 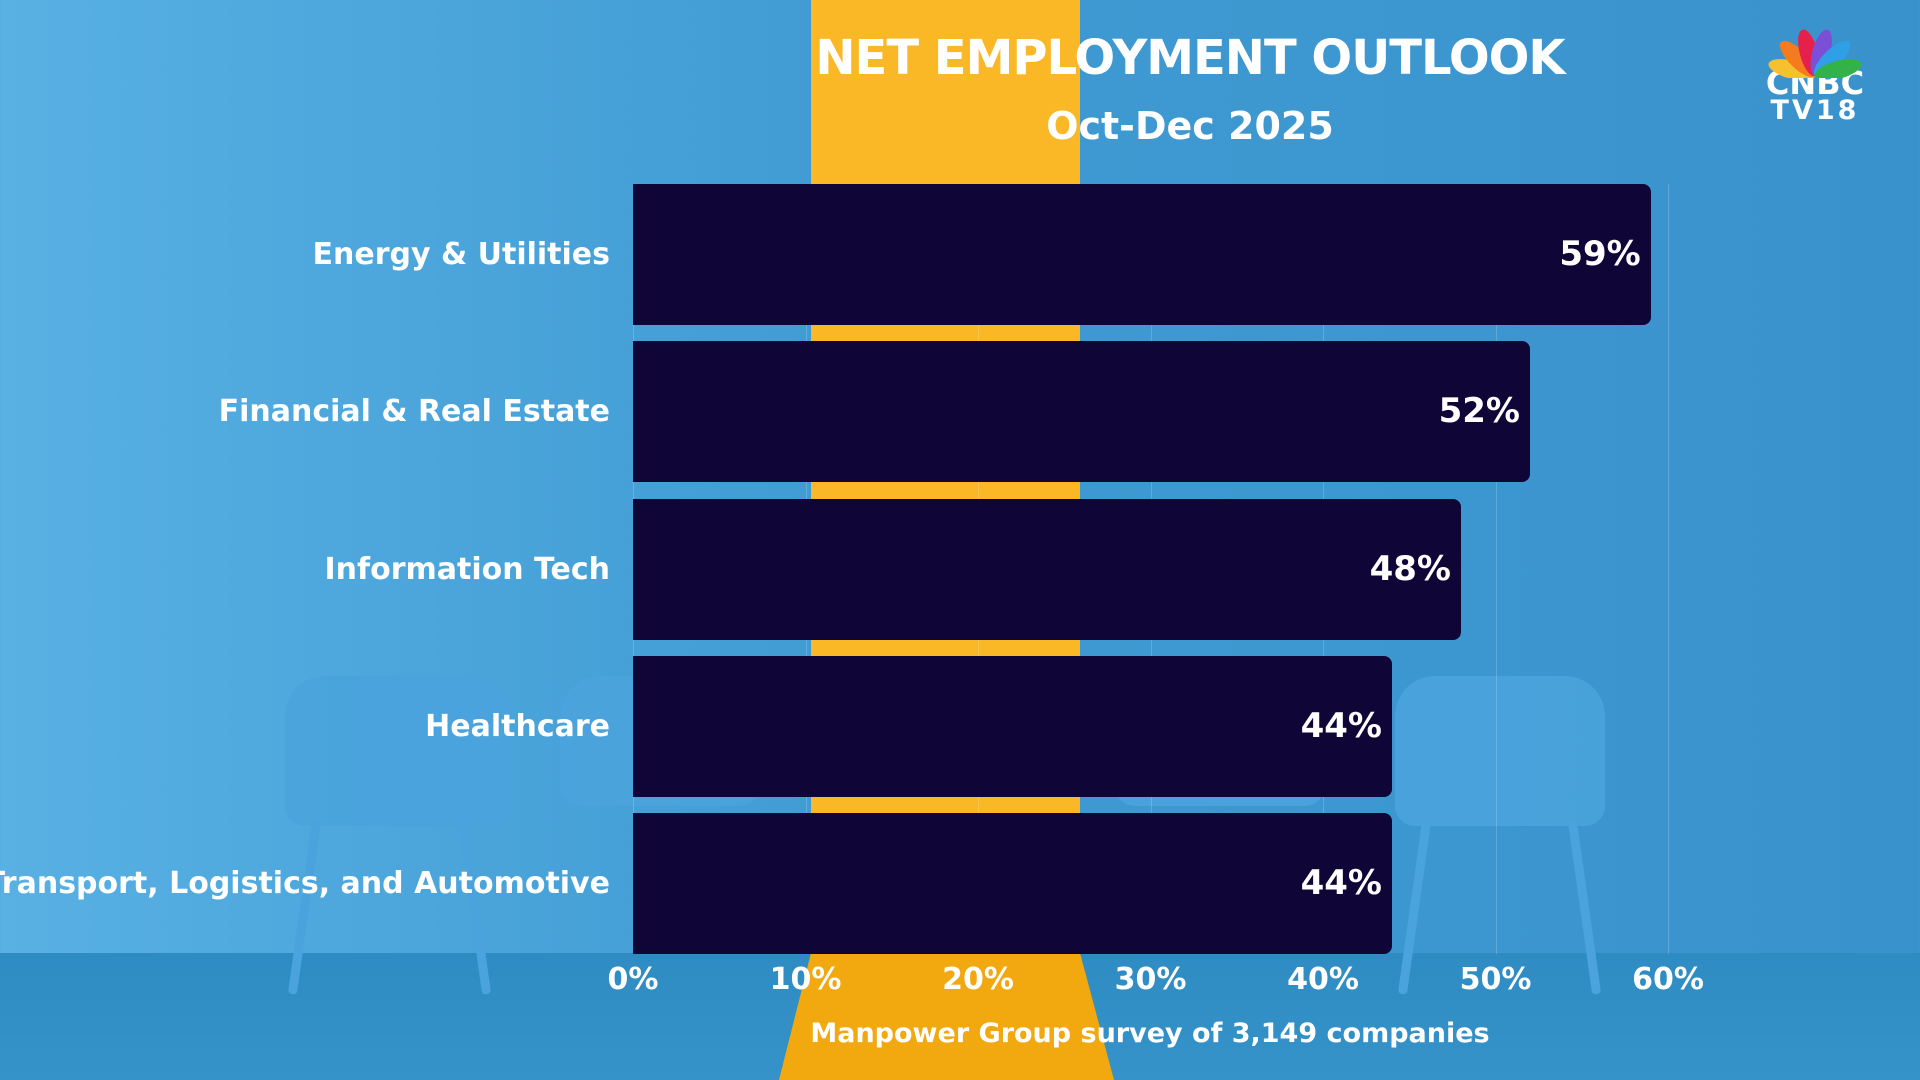 I want to click on chart-subtitle: Oct-Dec 2025, so click(x=1190, y=126).